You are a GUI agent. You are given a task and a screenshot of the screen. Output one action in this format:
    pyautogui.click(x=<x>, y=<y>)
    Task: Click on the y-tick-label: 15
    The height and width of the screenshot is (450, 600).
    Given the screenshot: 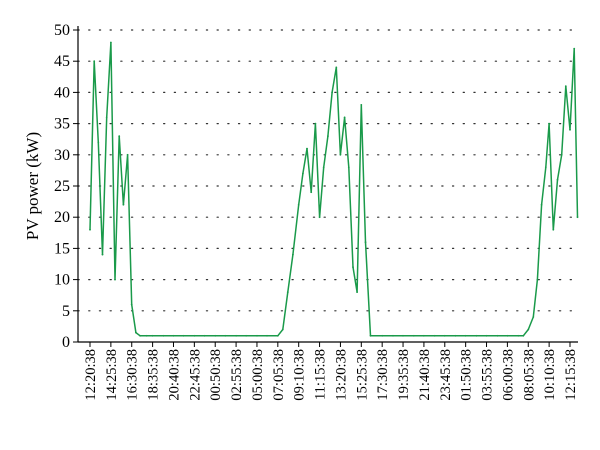 What is the action you would take?
    pyautogui.click(x=62, y=248)
    